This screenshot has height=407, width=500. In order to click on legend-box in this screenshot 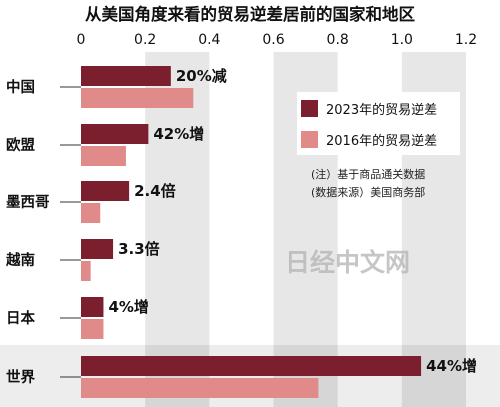, I will do `click(378, 123)`.